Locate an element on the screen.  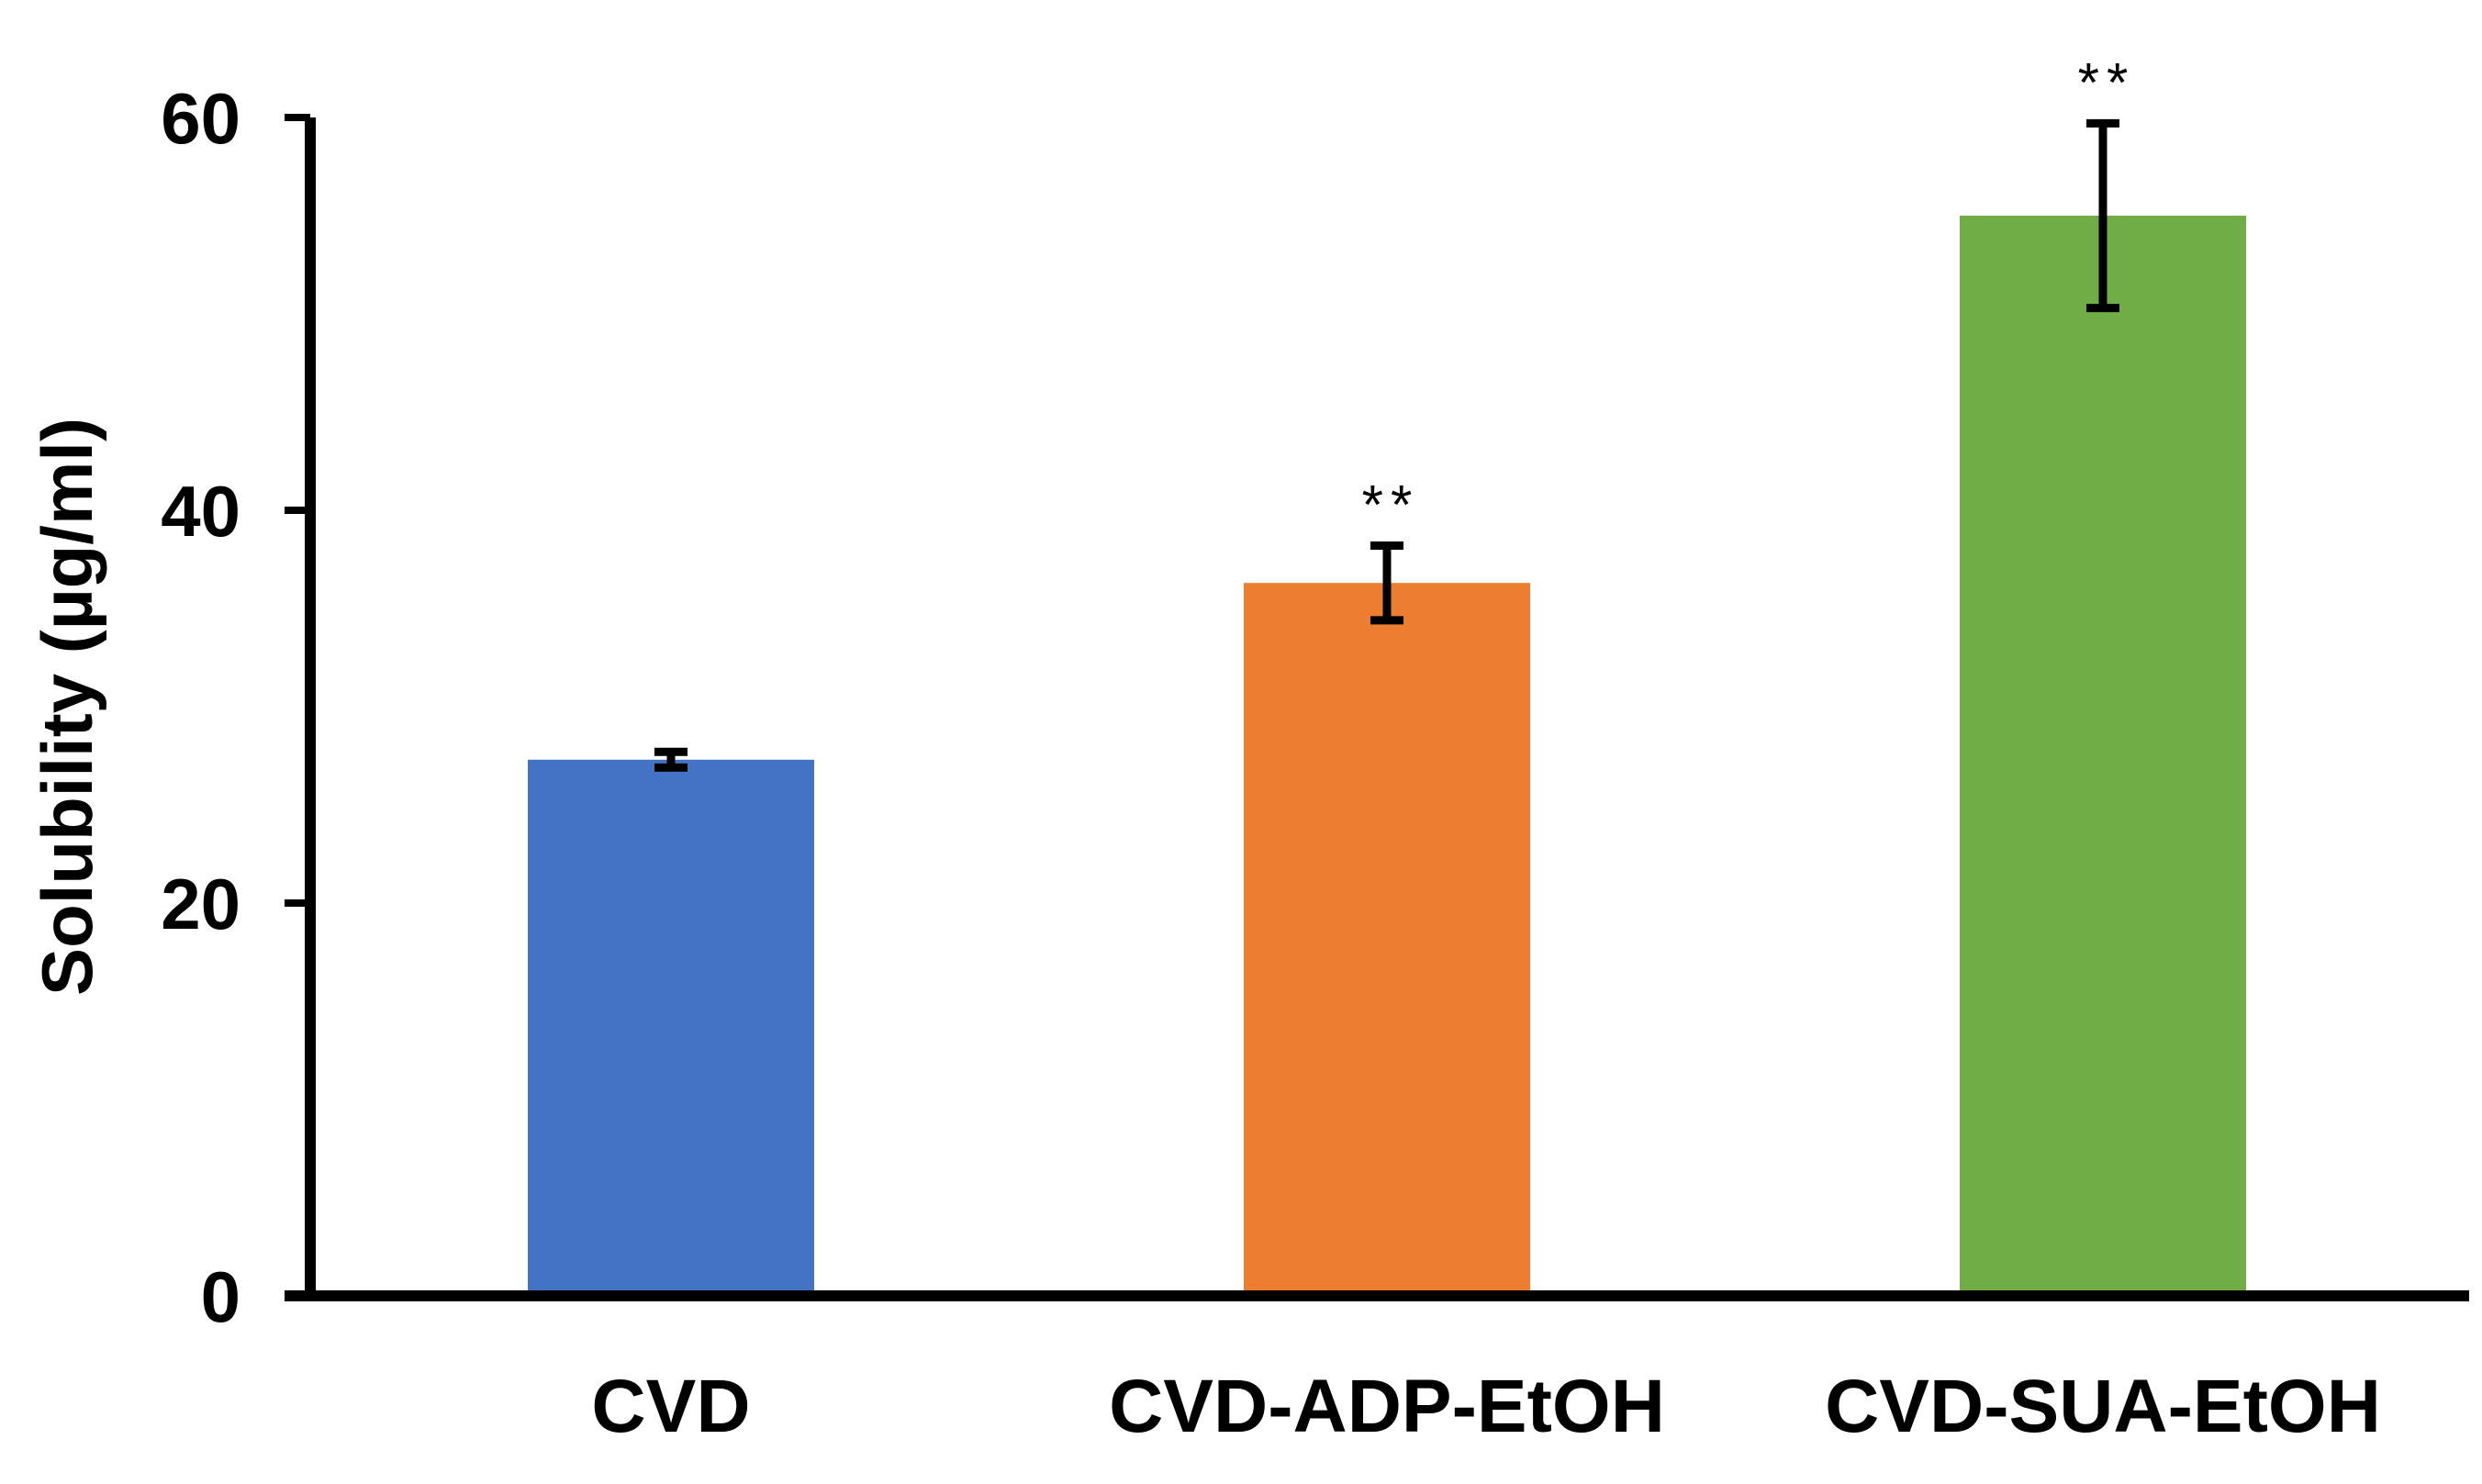
x-tick-label-cvd-sua-etoh: CVD-SUA-EtOH is located at coordinates (2103, 1406).